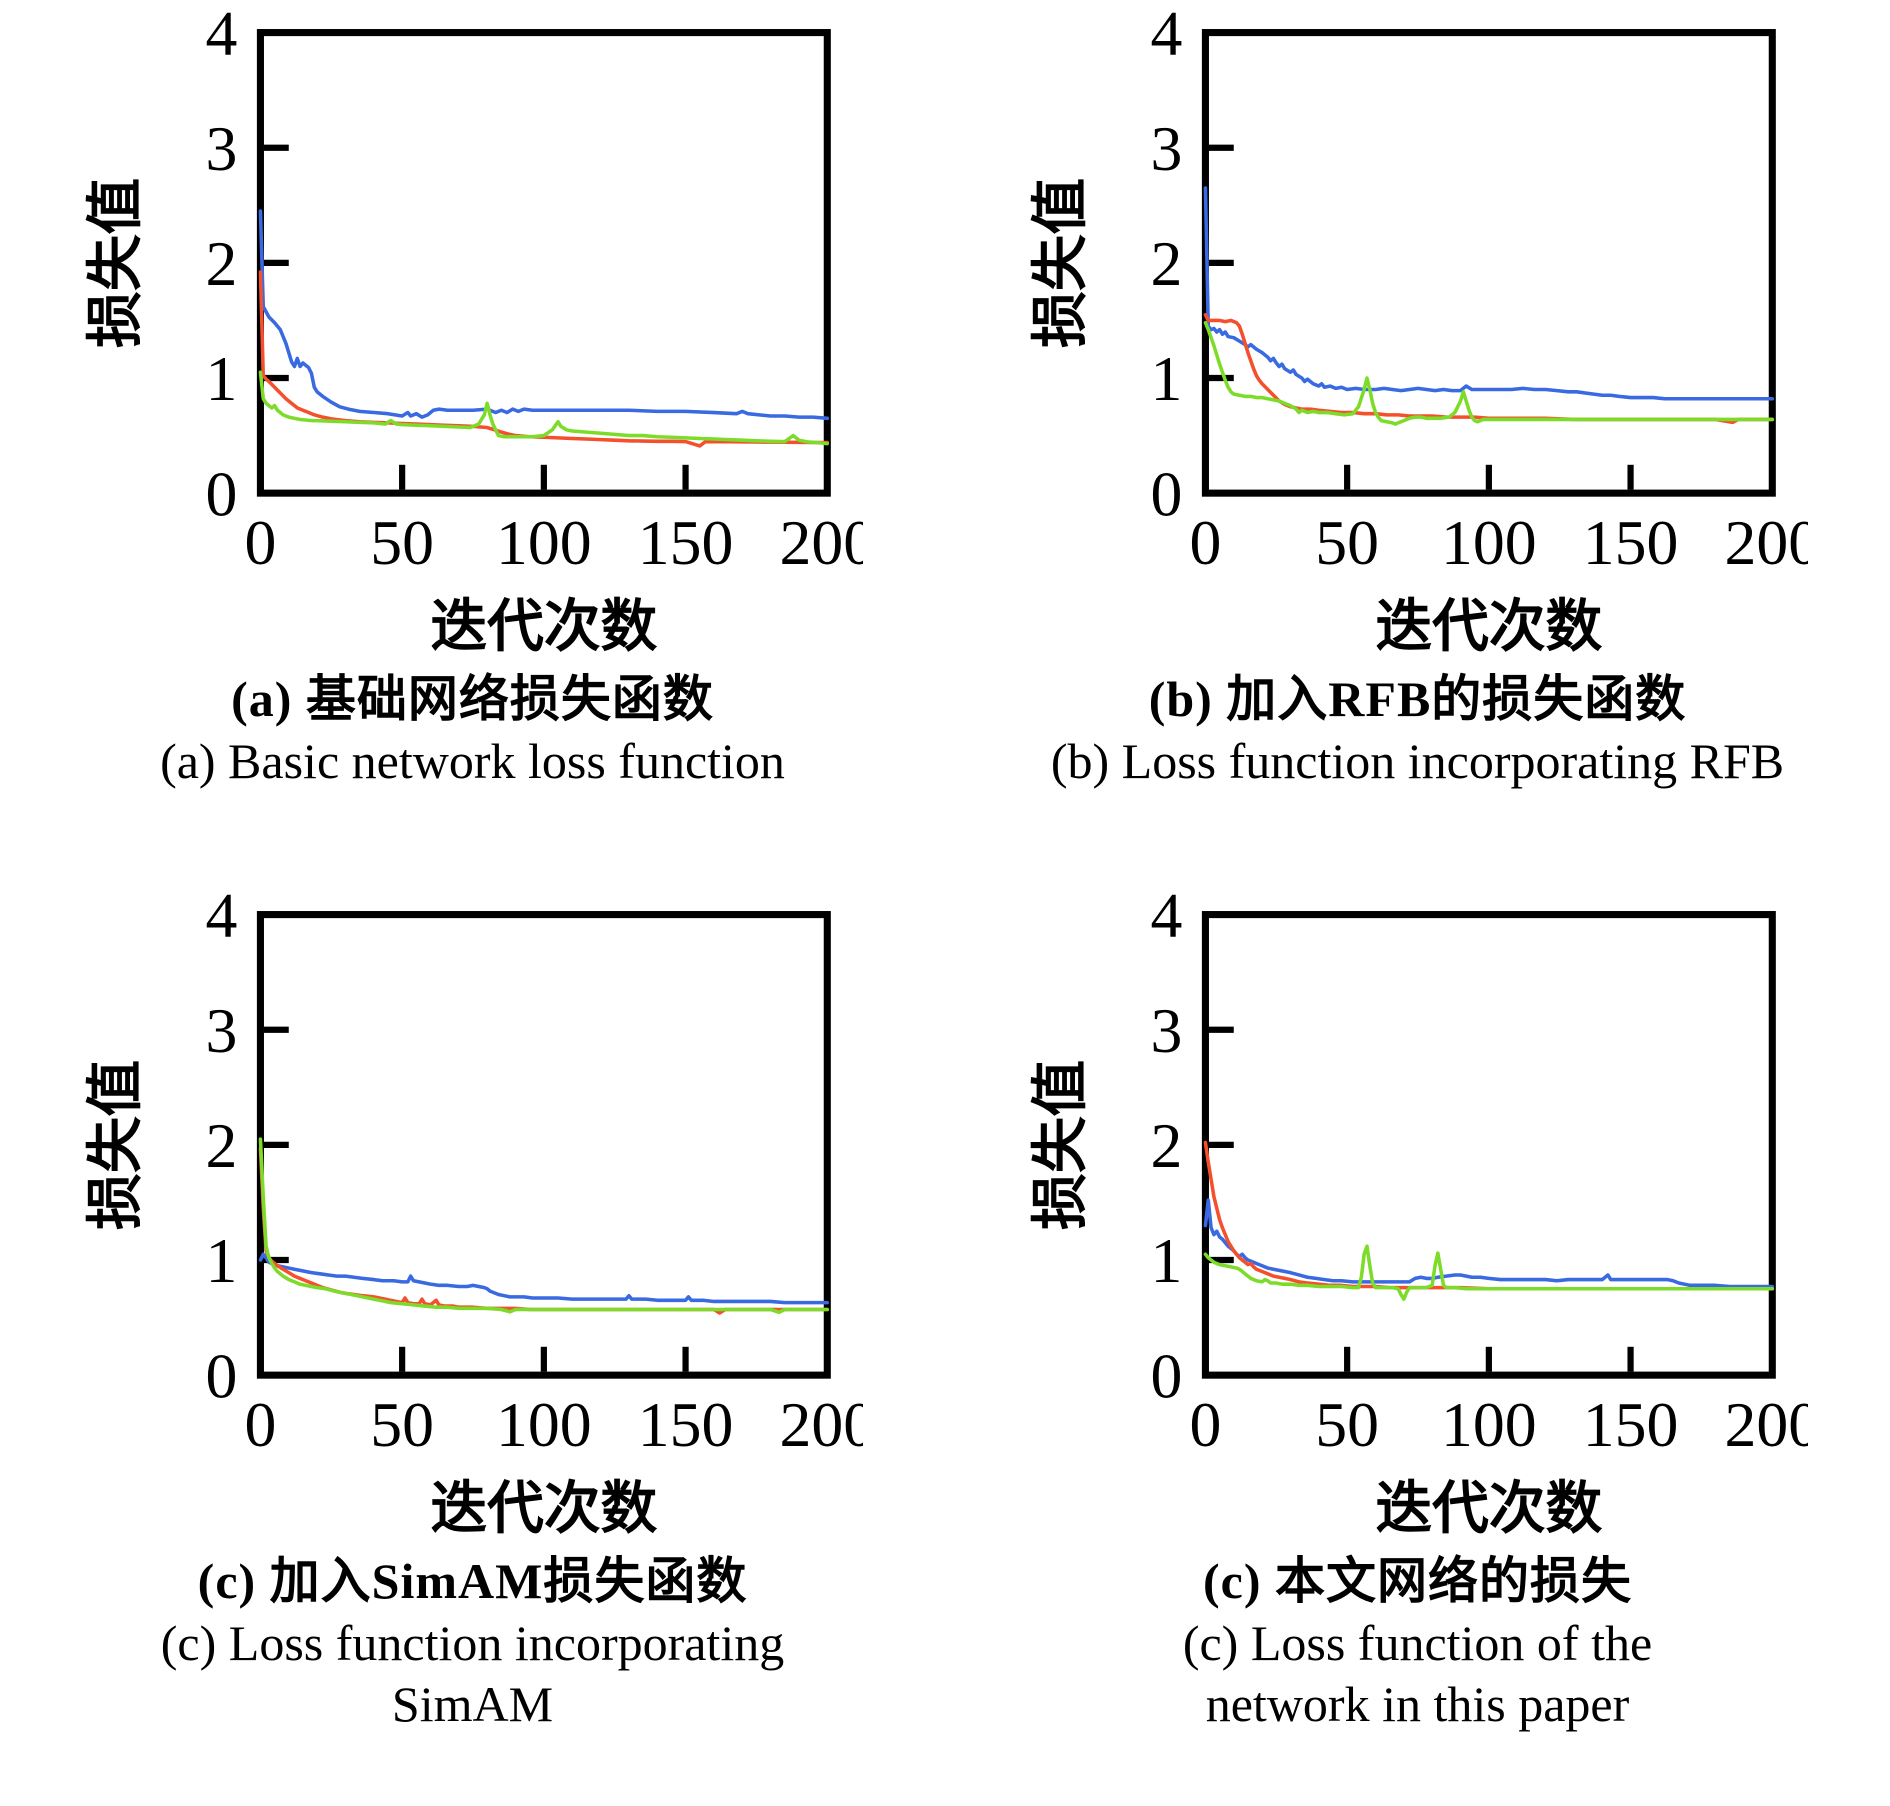 The width and height of the screenshot is (1890, 1806). I want to click on loss-chart-b: 0 50 100 150 200 0 1 2 3 4 迭代次数 损失值, so click(1418, 331).